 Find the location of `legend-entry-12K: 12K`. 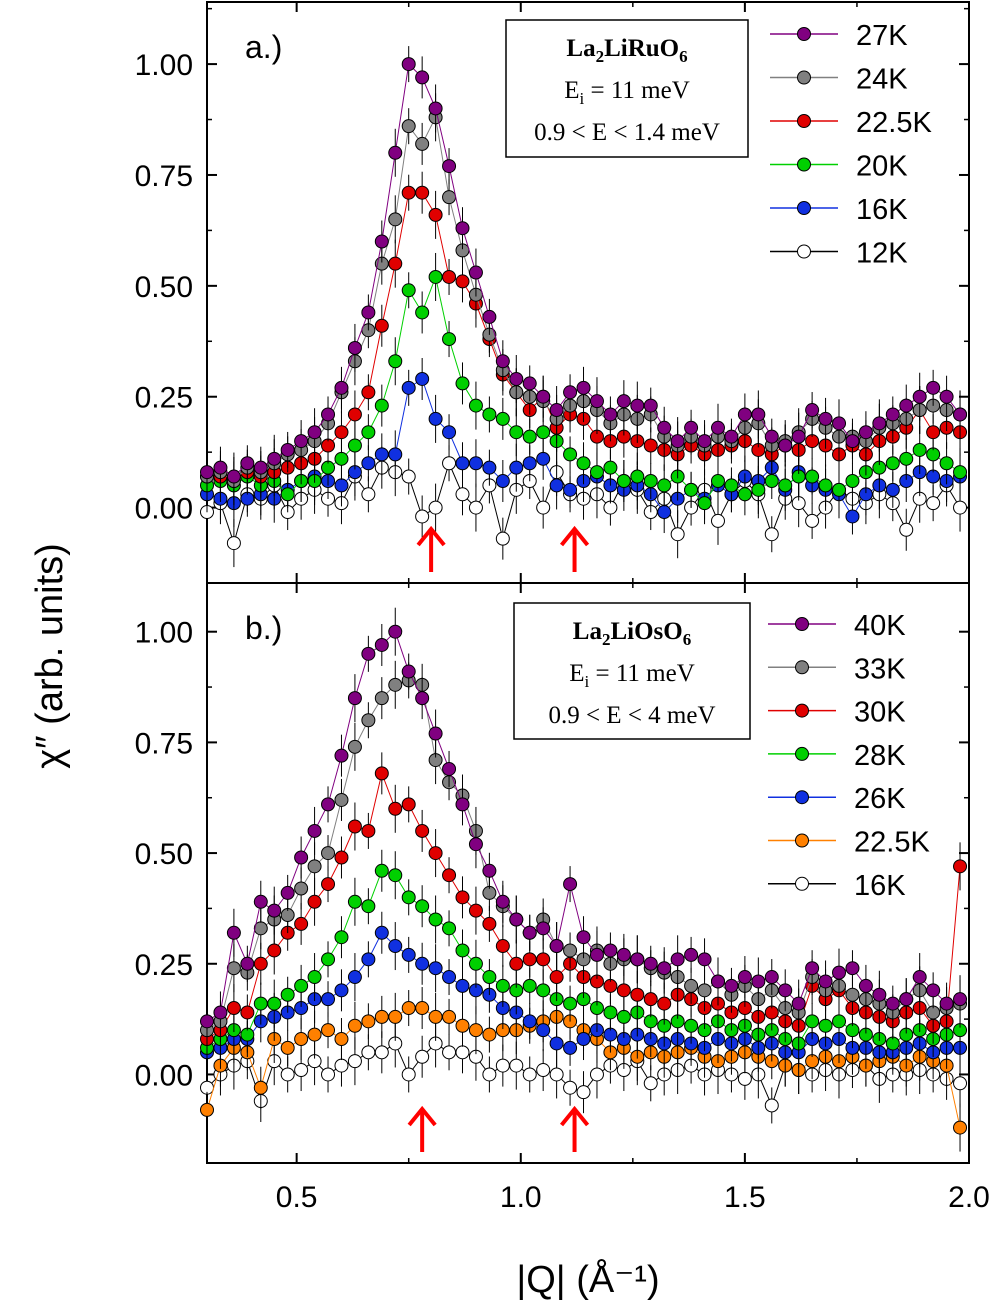

legend-entry-12K: 12K is located at coordinates (839, 254).